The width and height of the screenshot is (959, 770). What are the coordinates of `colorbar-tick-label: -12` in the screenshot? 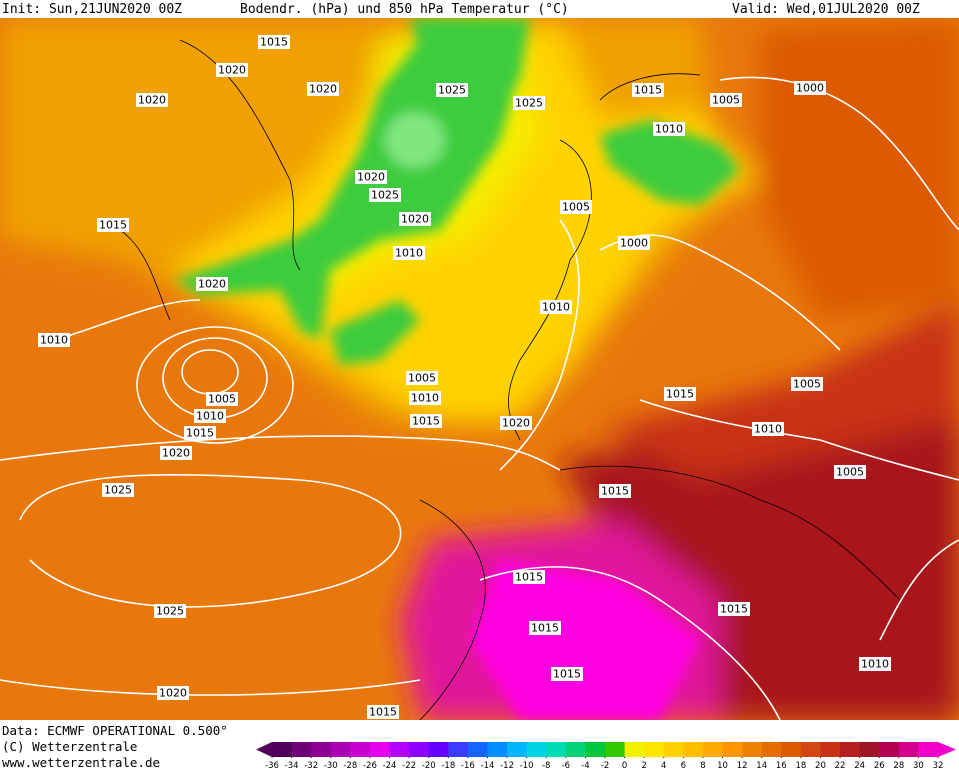 It's located at (507, 765).